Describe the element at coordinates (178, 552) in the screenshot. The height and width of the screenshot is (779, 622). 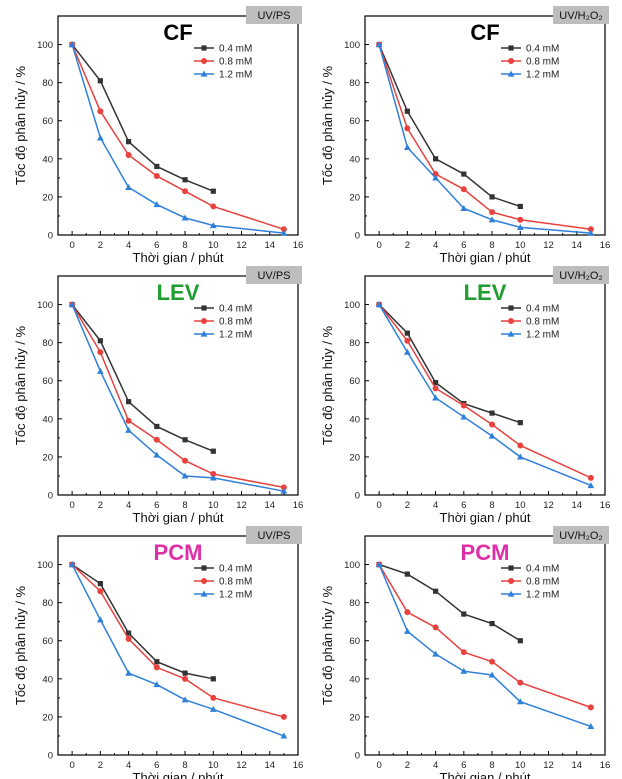
I see `compound-title: PCM` at that location.